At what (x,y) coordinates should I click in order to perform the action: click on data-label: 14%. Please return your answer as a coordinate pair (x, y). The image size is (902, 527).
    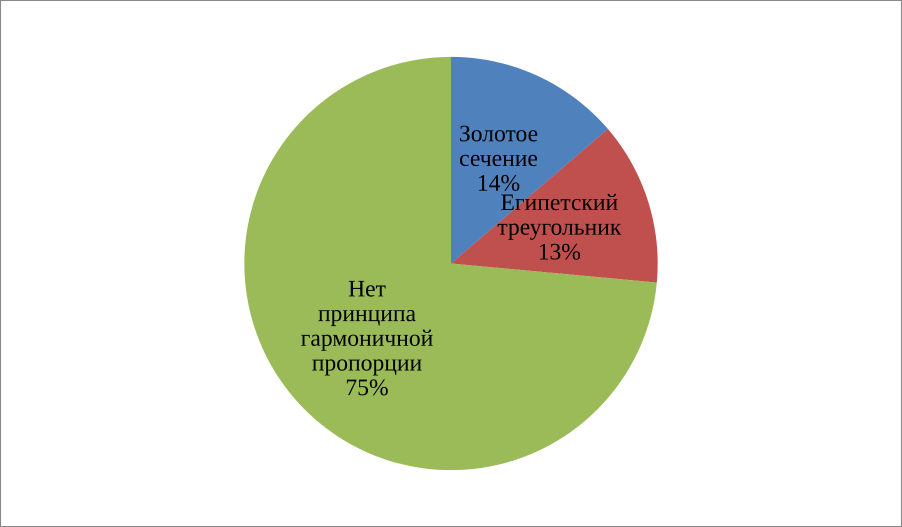
    Looking at the image, I should click on (499, 182).